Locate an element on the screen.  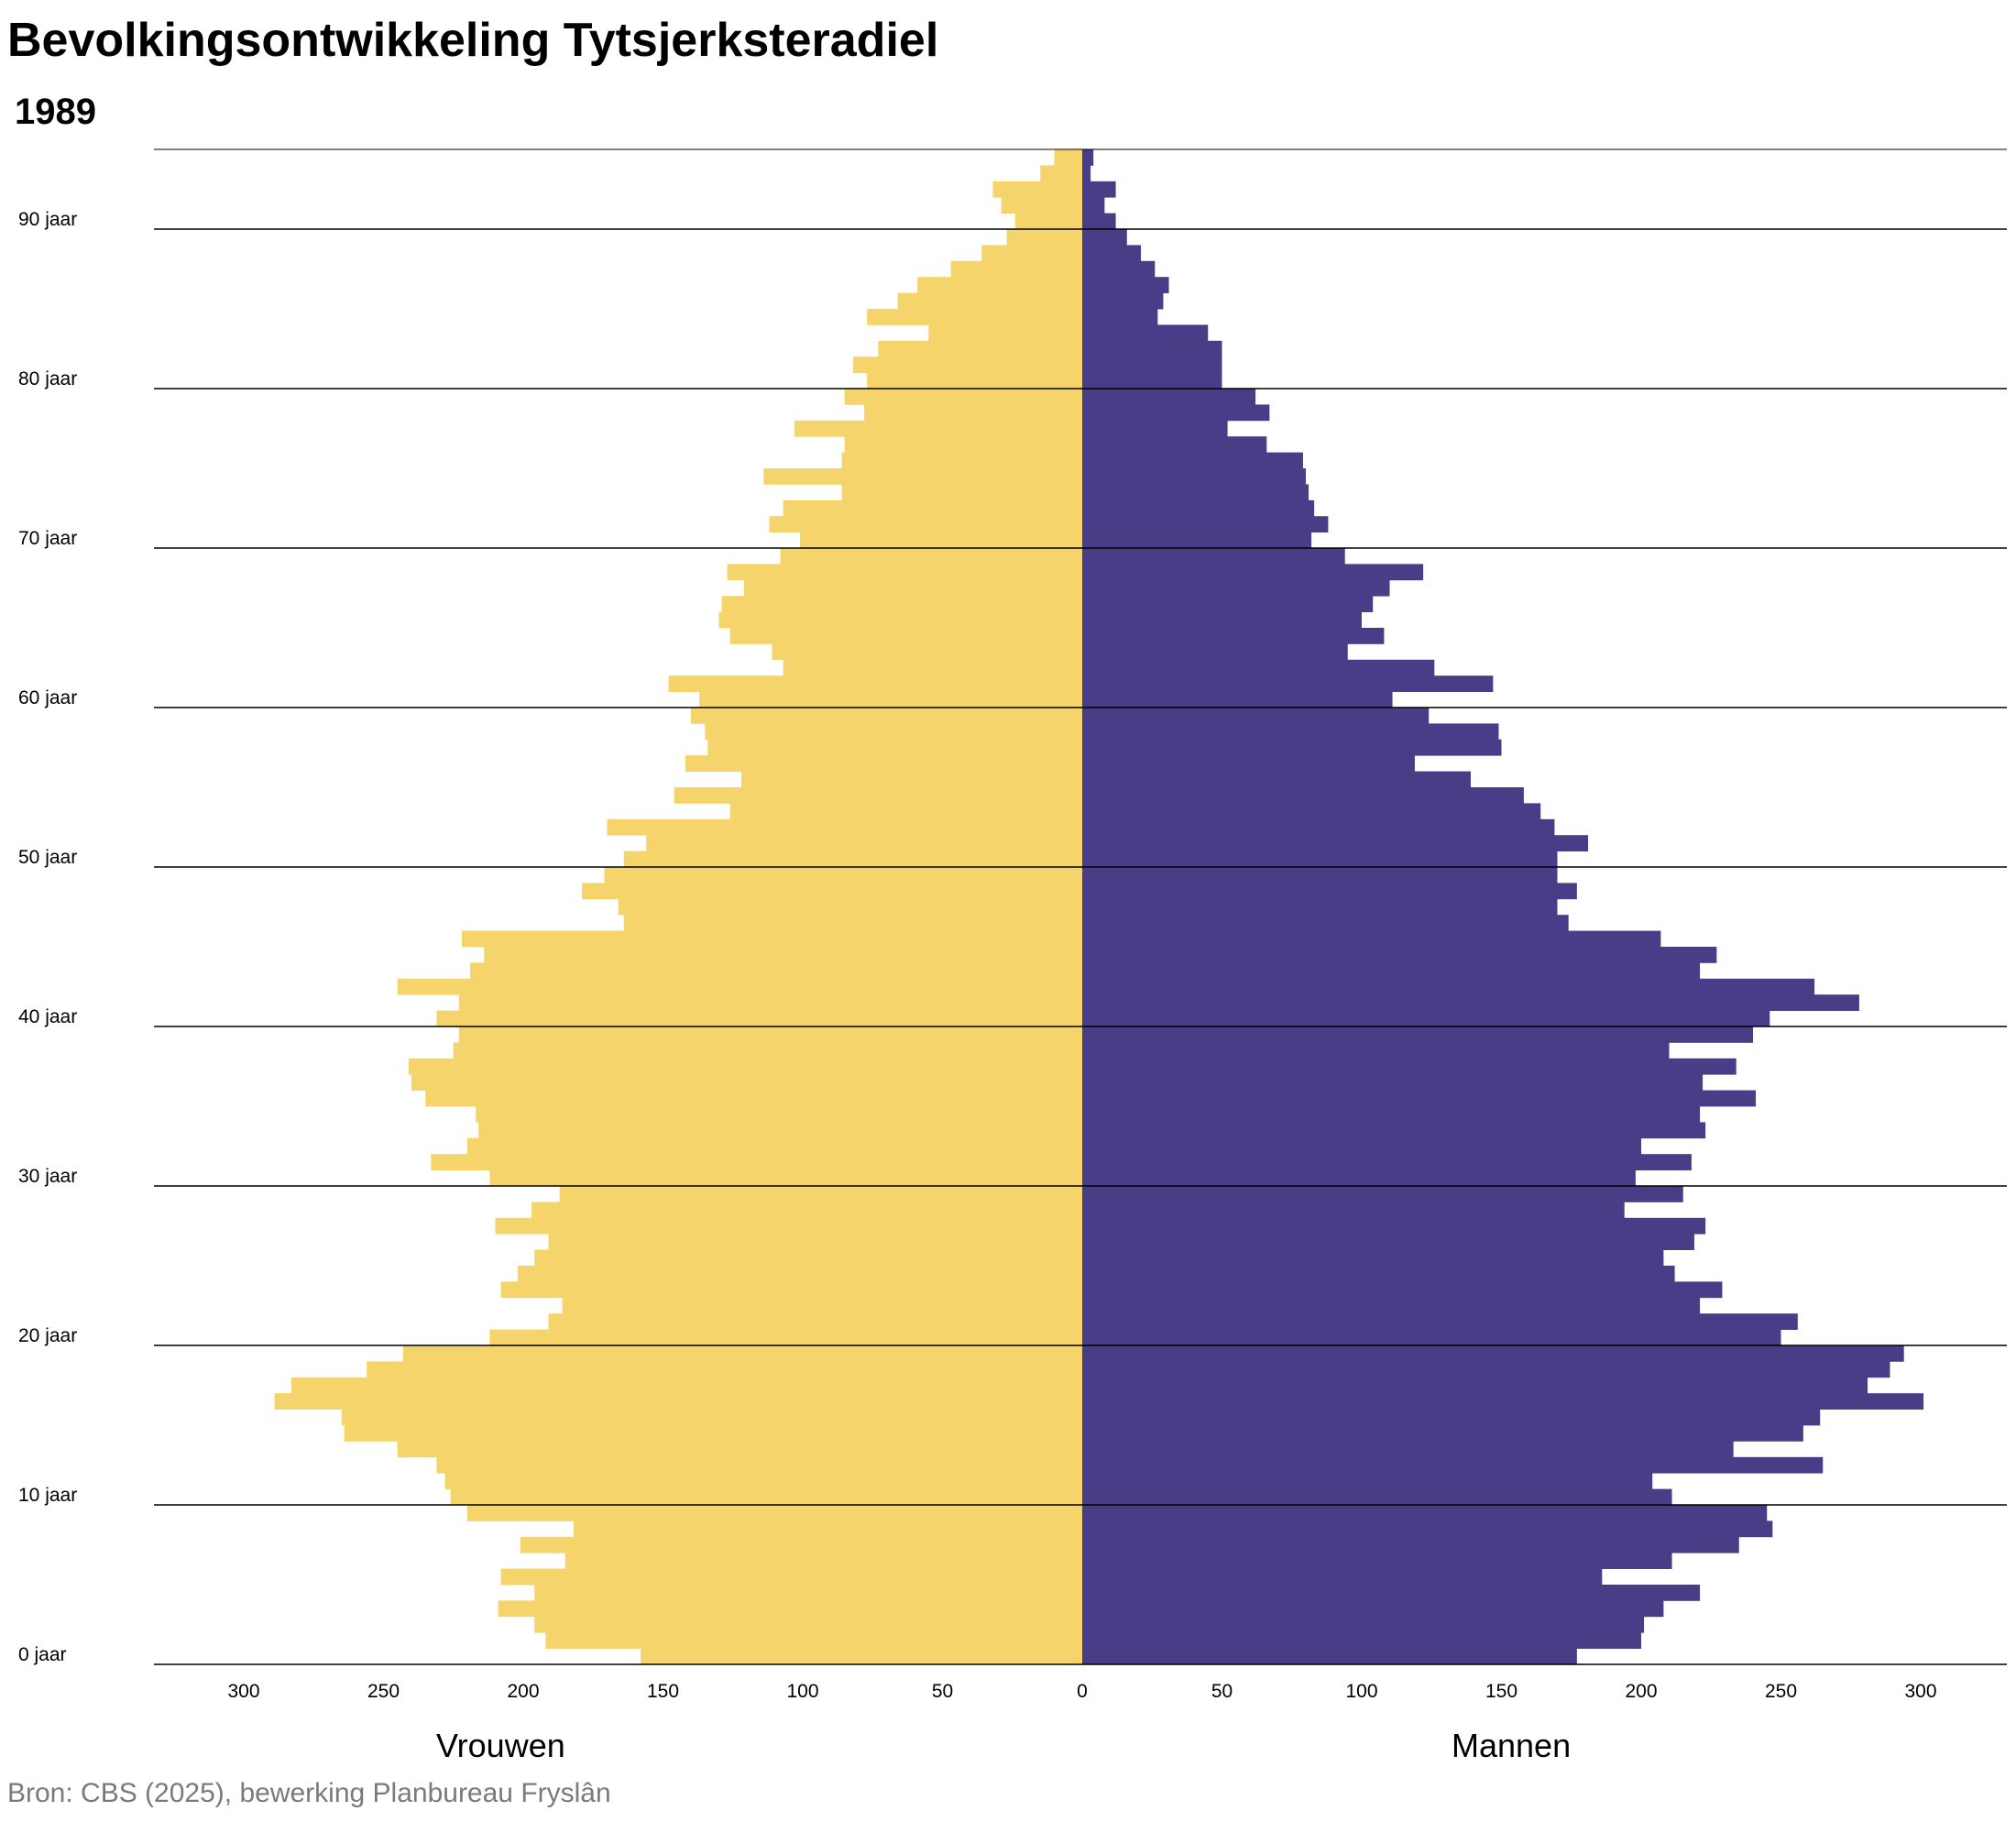
value-tick-label: 150 is located at coordinates (663, 1691).